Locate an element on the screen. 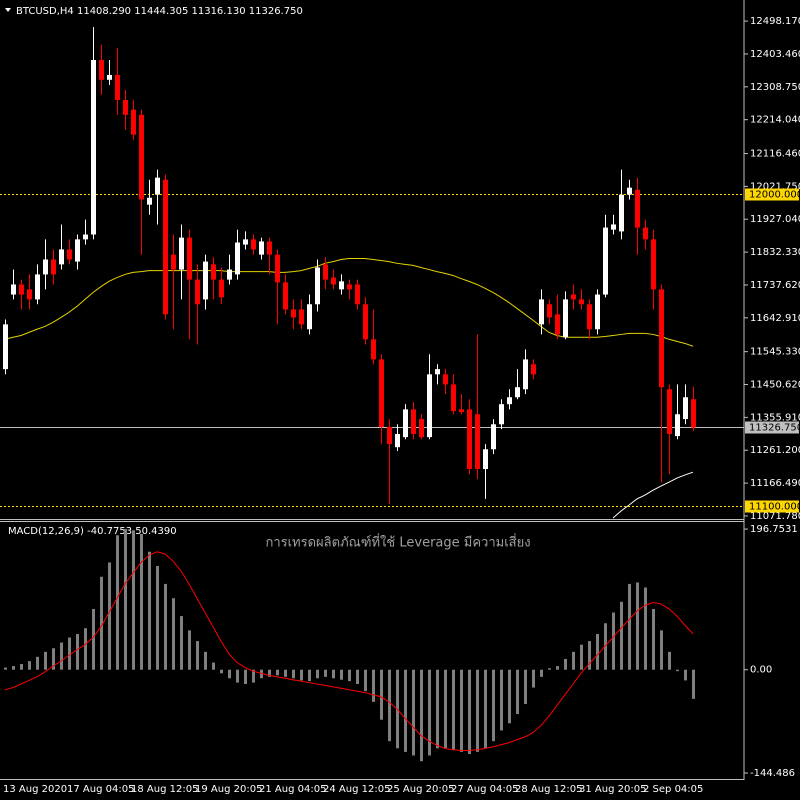  x-tick-label: 31 Aug 20:05 is located at coordinates (612, 789).